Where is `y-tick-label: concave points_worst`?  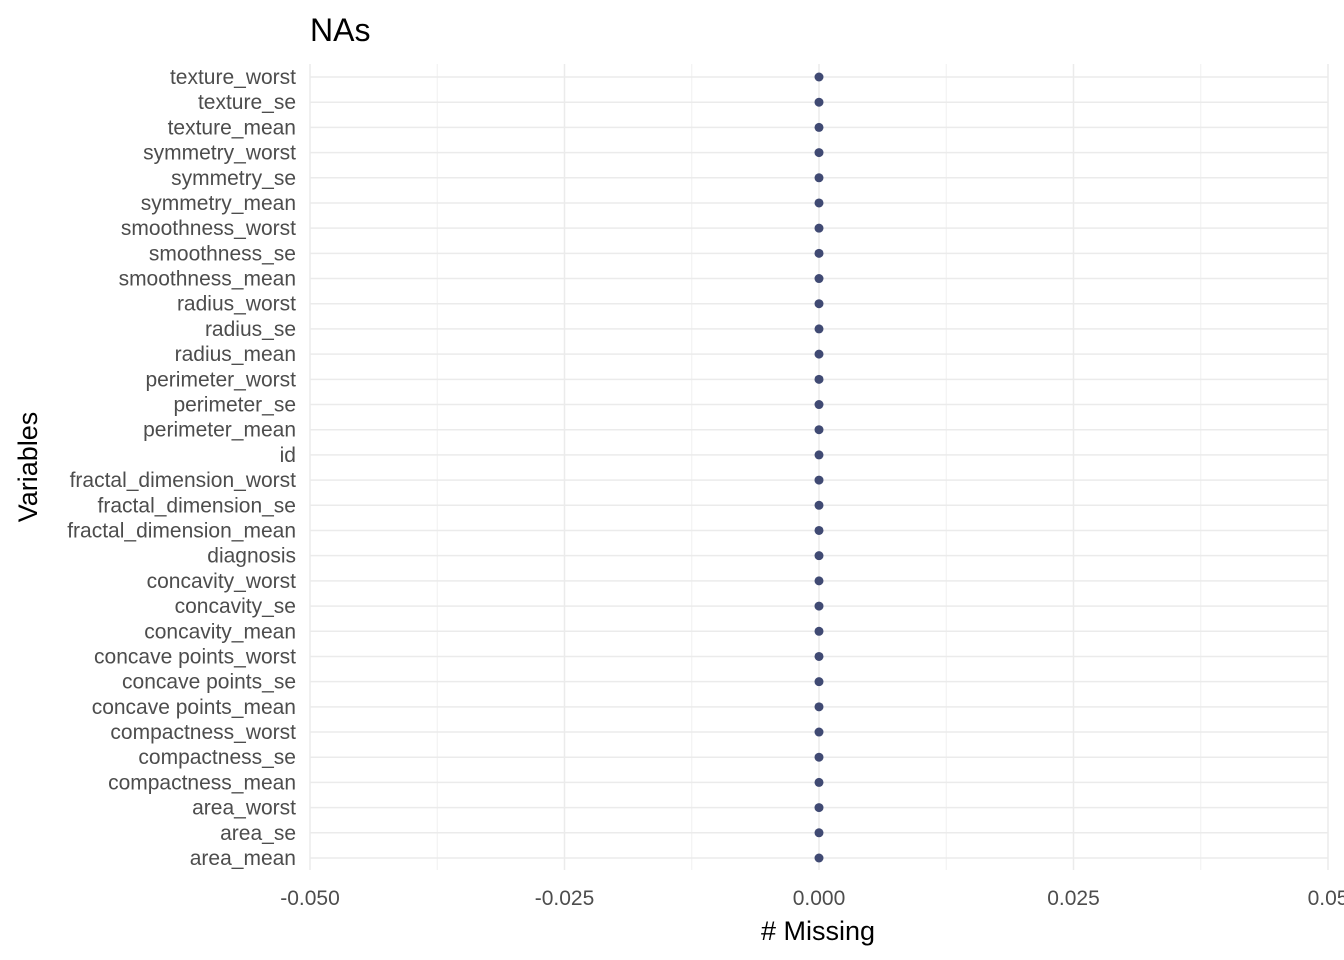 y-tick-label: concave points_worst is located at coordinates (195, 656).